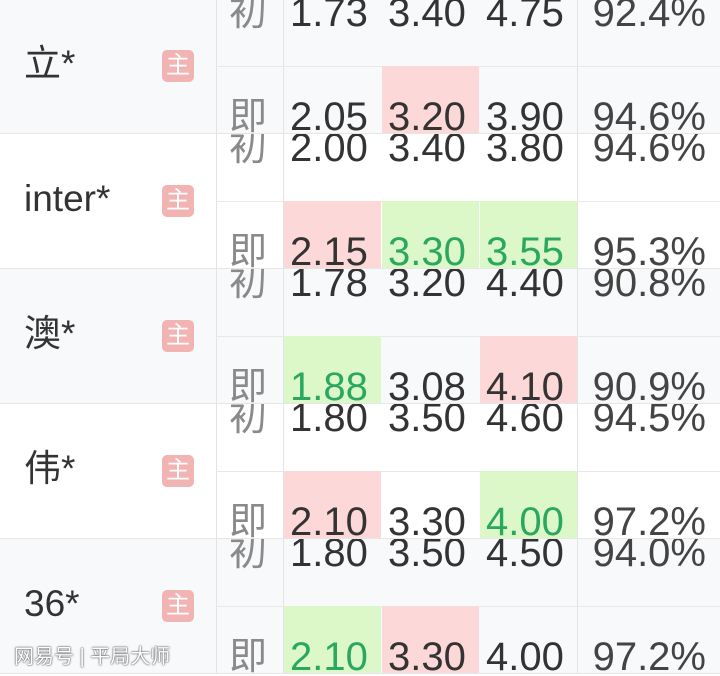 The image size is (720, 676). I want to click on initial-return-rate: 90.8%, so click(649, 287).